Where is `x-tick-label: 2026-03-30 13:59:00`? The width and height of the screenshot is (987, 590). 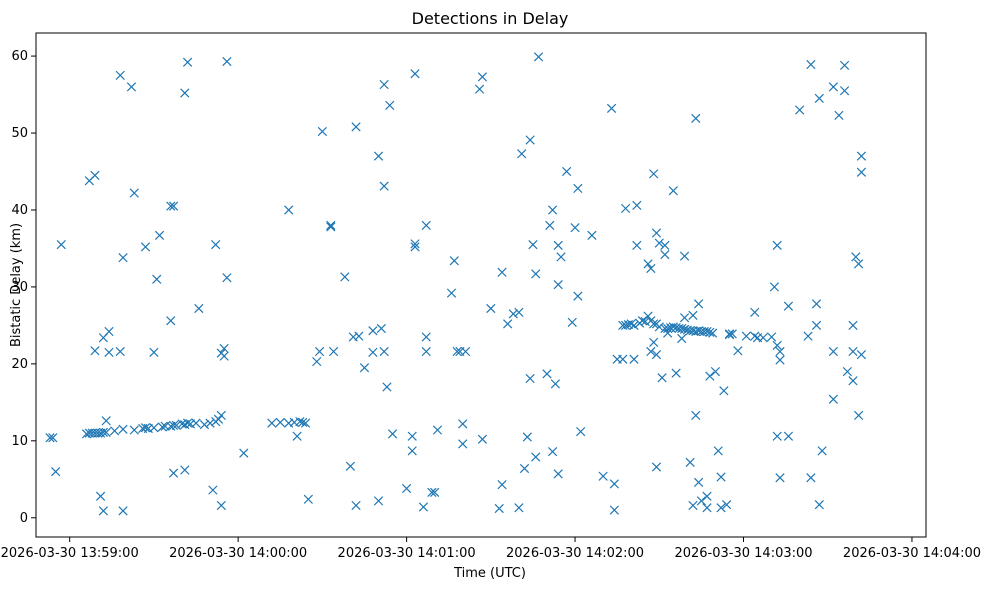 x-tick-label: 2026-03-30 13:59:00 is located at coordinates (70, 553).